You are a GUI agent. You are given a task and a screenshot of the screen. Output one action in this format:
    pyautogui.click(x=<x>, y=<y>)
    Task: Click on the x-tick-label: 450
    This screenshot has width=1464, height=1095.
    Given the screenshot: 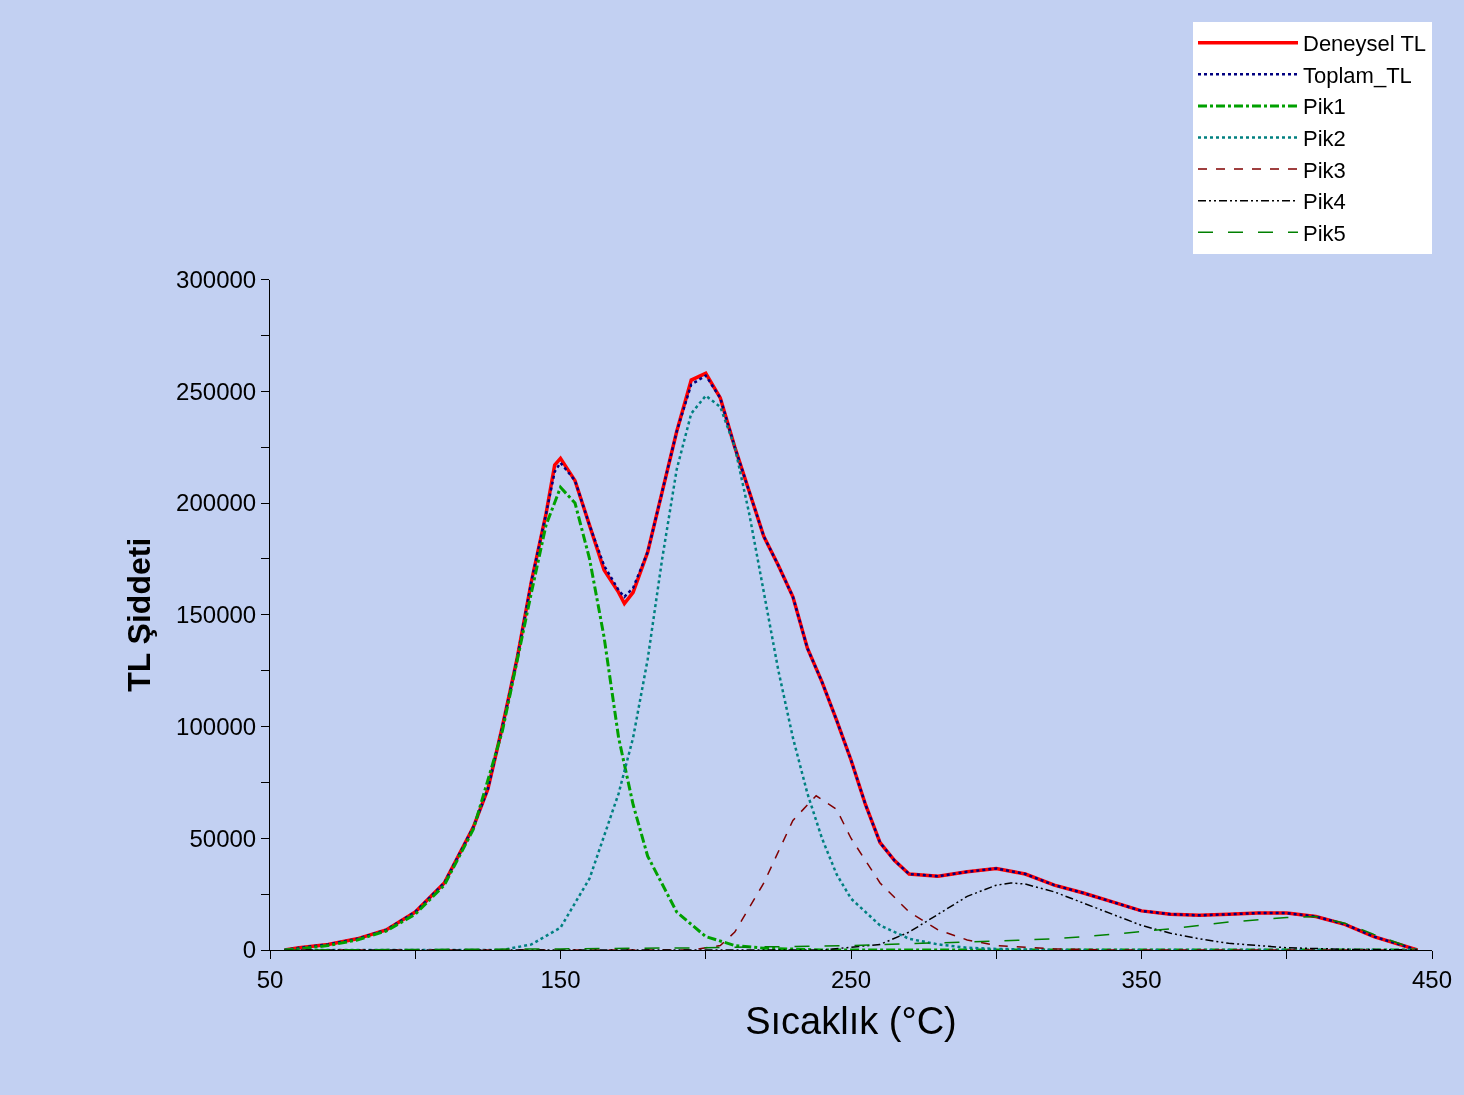 What is the action you would take?
    pyautogui.click(x=1432, y=979)
    